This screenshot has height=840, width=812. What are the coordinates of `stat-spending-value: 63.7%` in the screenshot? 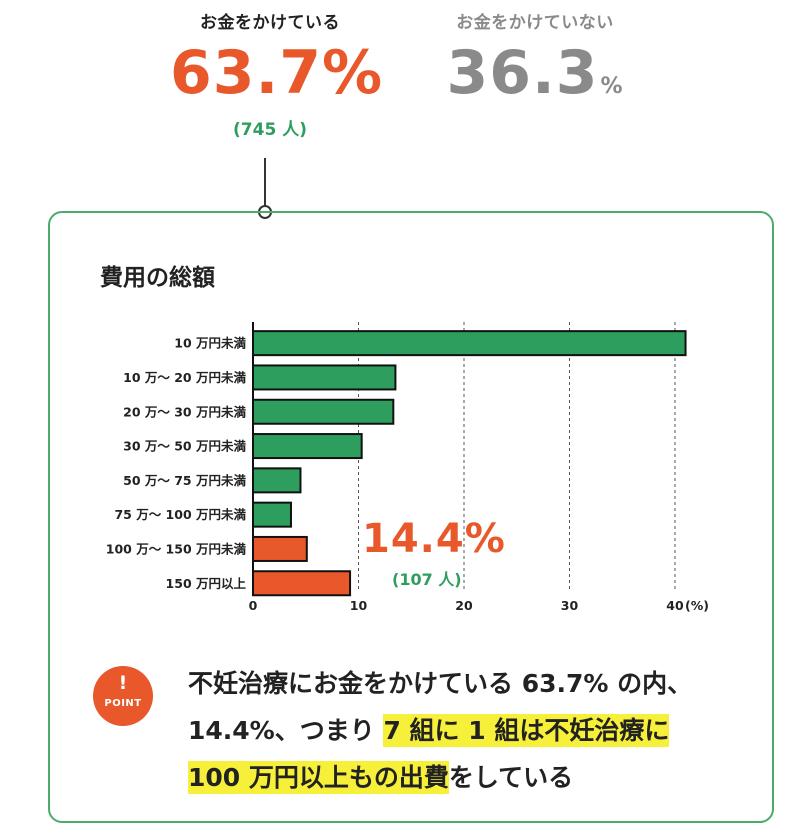 It's located at (276, 73).